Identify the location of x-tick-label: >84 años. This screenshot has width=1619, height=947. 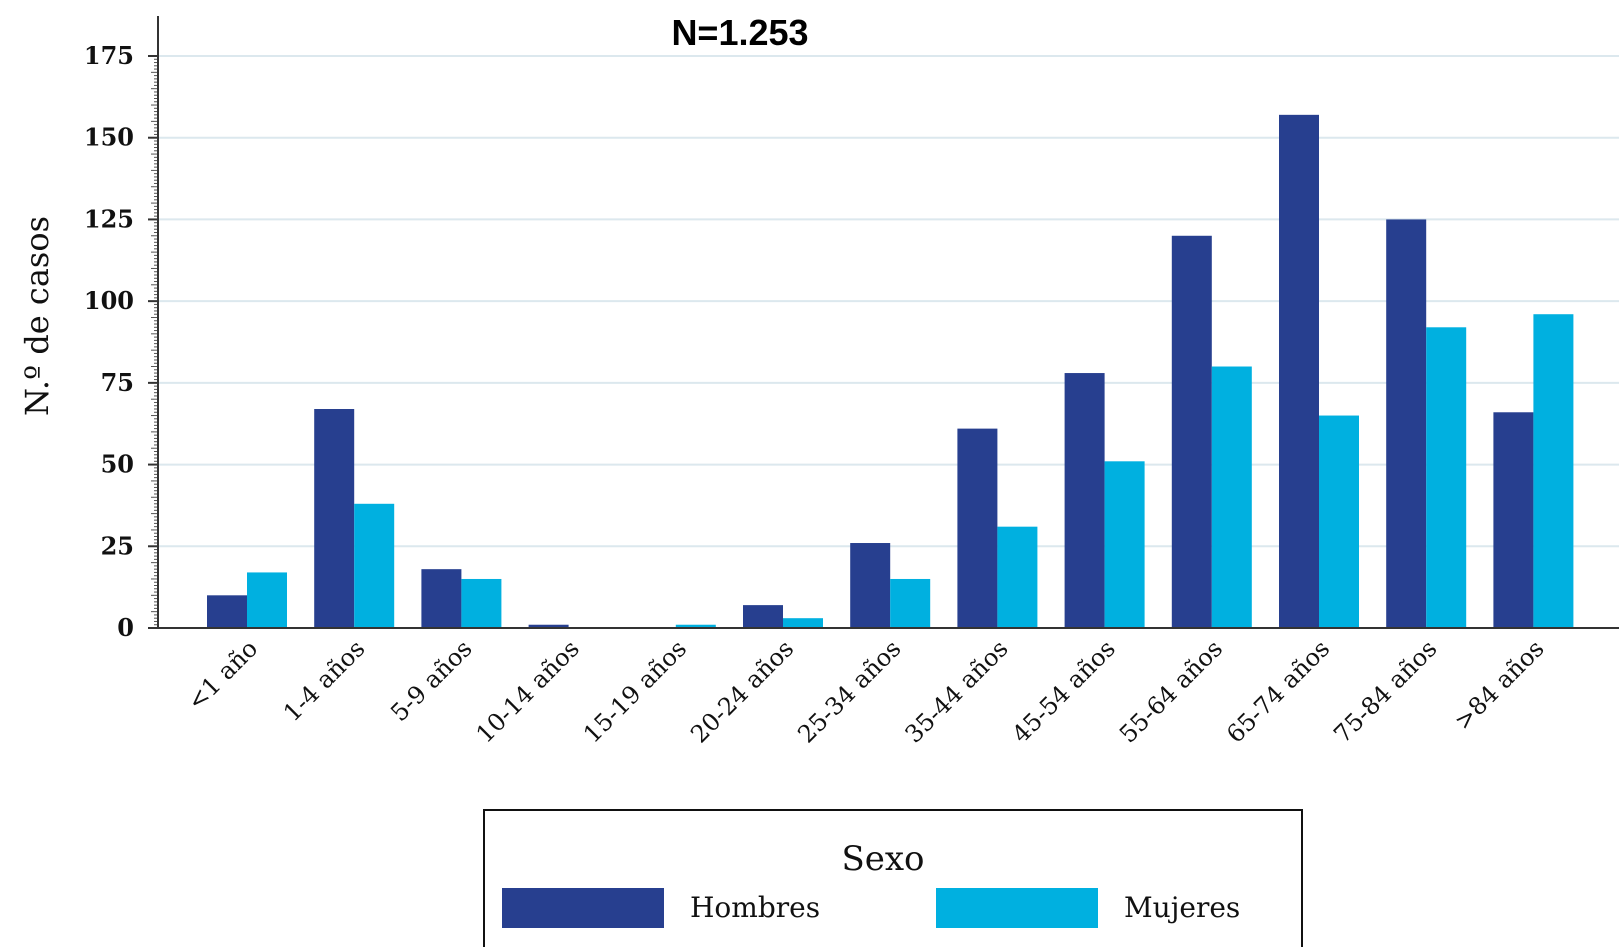
(1499, 684).